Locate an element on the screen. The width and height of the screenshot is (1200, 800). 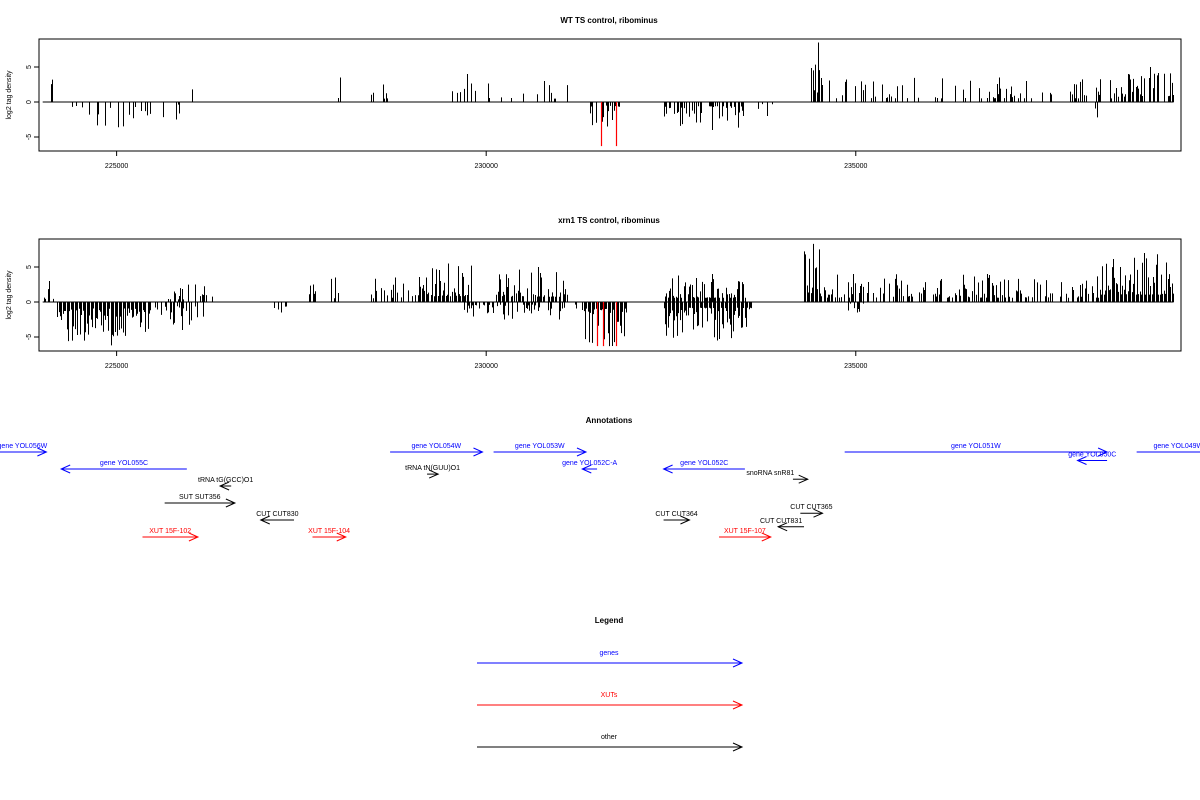
legend-entries: genes XUTs other is located at coordinates (610, 701).